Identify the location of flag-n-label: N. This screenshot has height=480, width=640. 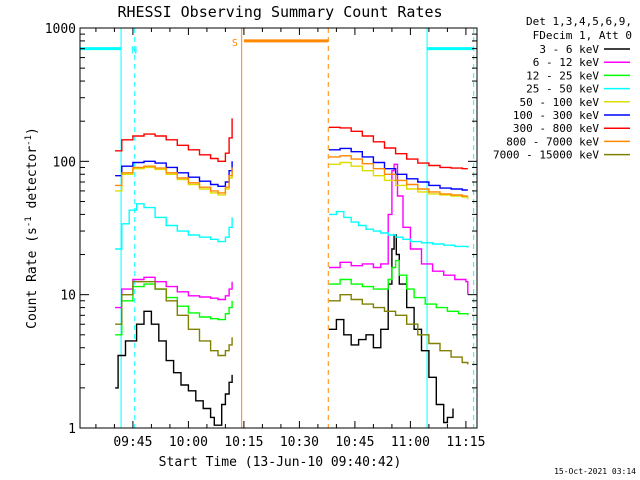
(134, 51).